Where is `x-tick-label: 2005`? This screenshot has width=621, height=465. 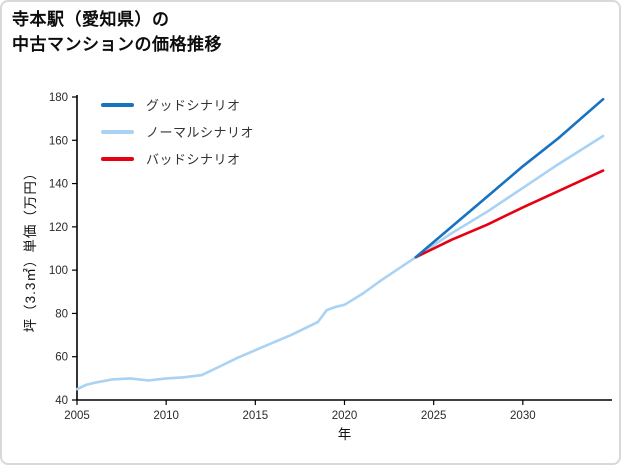 x-tick-label: 2005 is located at coordinates (77, 416).